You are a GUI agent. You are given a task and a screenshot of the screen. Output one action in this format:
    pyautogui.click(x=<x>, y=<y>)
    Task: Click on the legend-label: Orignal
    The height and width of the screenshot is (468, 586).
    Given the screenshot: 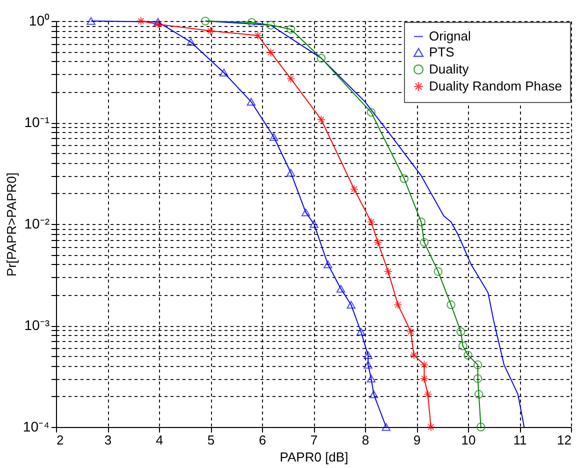 What is the action you would take?
    pyautogui.click(x=450, y=36)
    